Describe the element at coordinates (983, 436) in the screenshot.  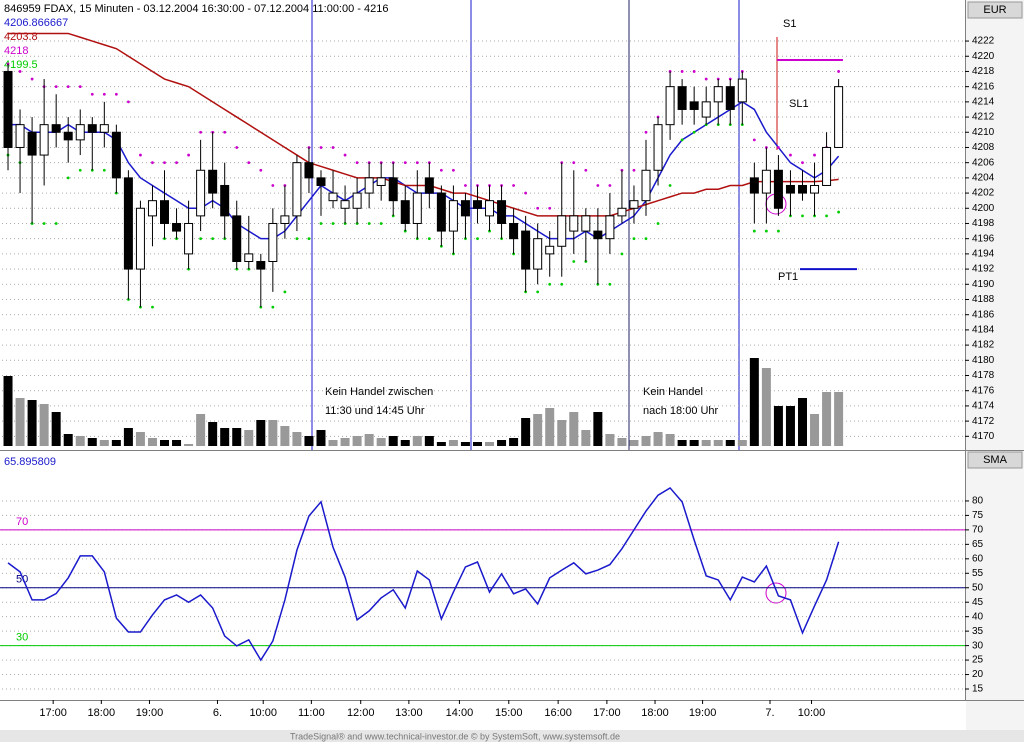
I see `y-tick-label: 4170` at that location.